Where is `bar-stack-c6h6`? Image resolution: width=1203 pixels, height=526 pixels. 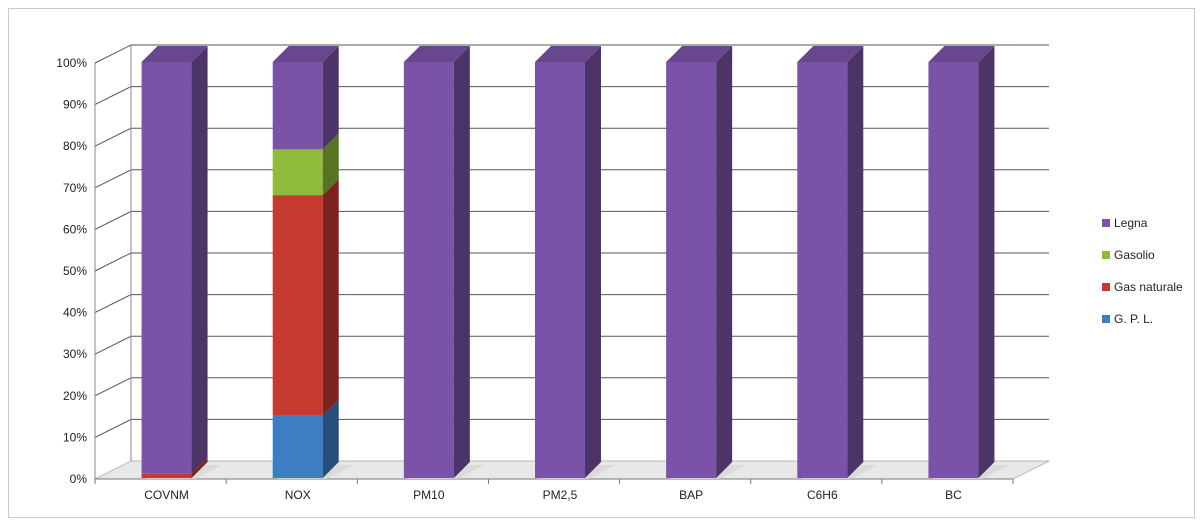 bar-stack-c6h6 is located at coordinates (837, 262).